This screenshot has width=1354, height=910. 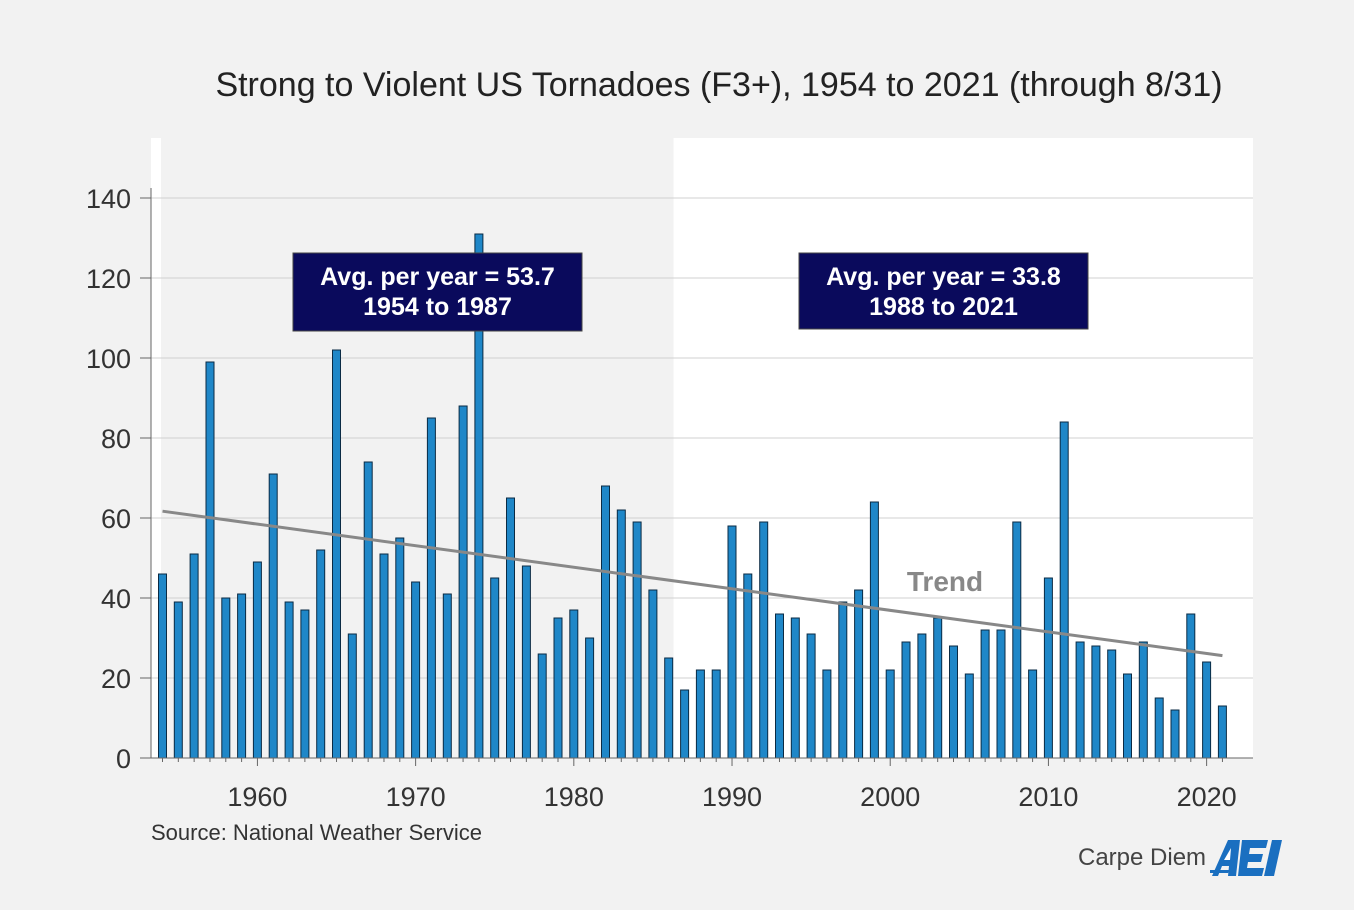 What do you see at coordinates (1246, 858) in the screenshot?
I see `aei-logo-icon` at bounding box center [1246, 858].